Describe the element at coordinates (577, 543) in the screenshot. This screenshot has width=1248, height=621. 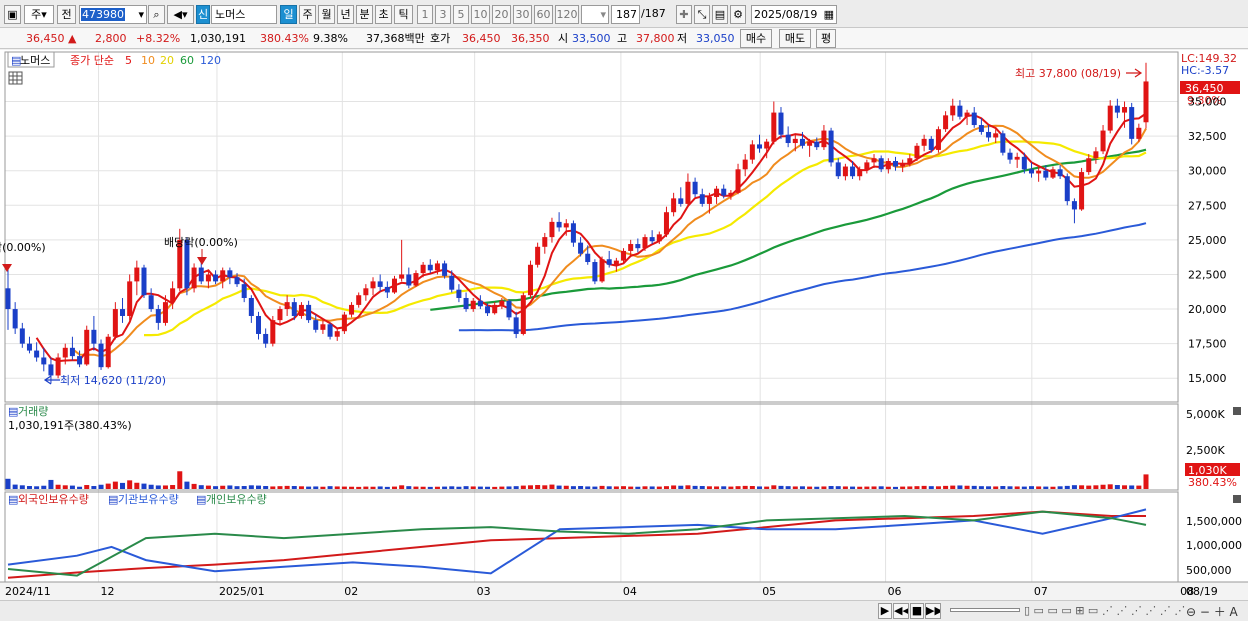
I see `holding-lines` at that location.